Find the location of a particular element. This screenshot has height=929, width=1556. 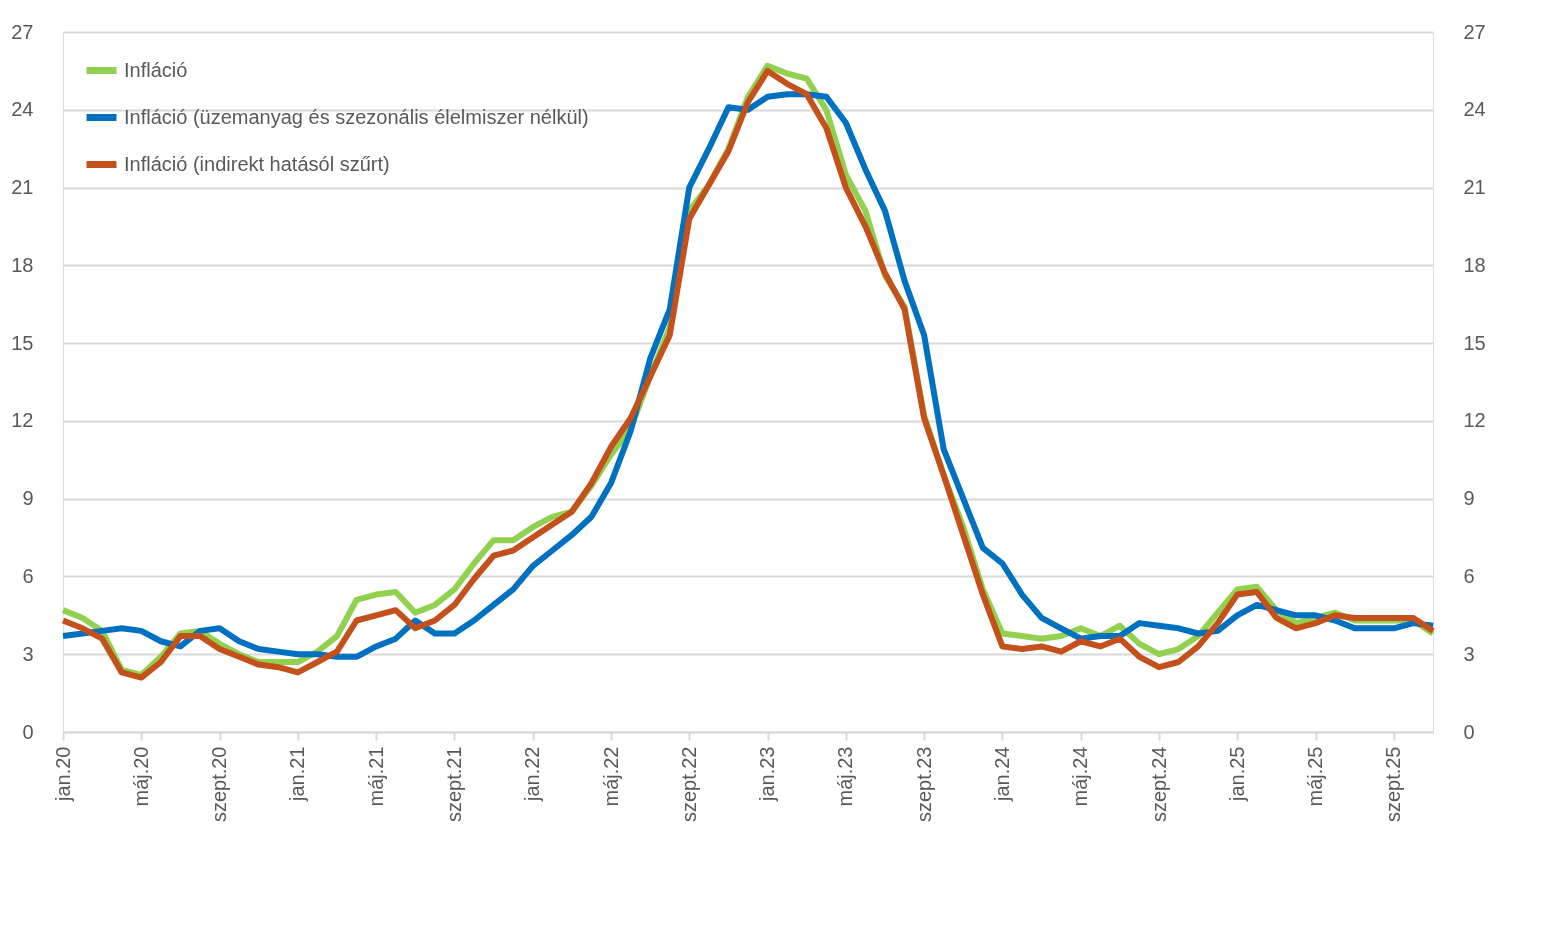

y2-tick-label: 12 is located at coordinates (1474, 420).